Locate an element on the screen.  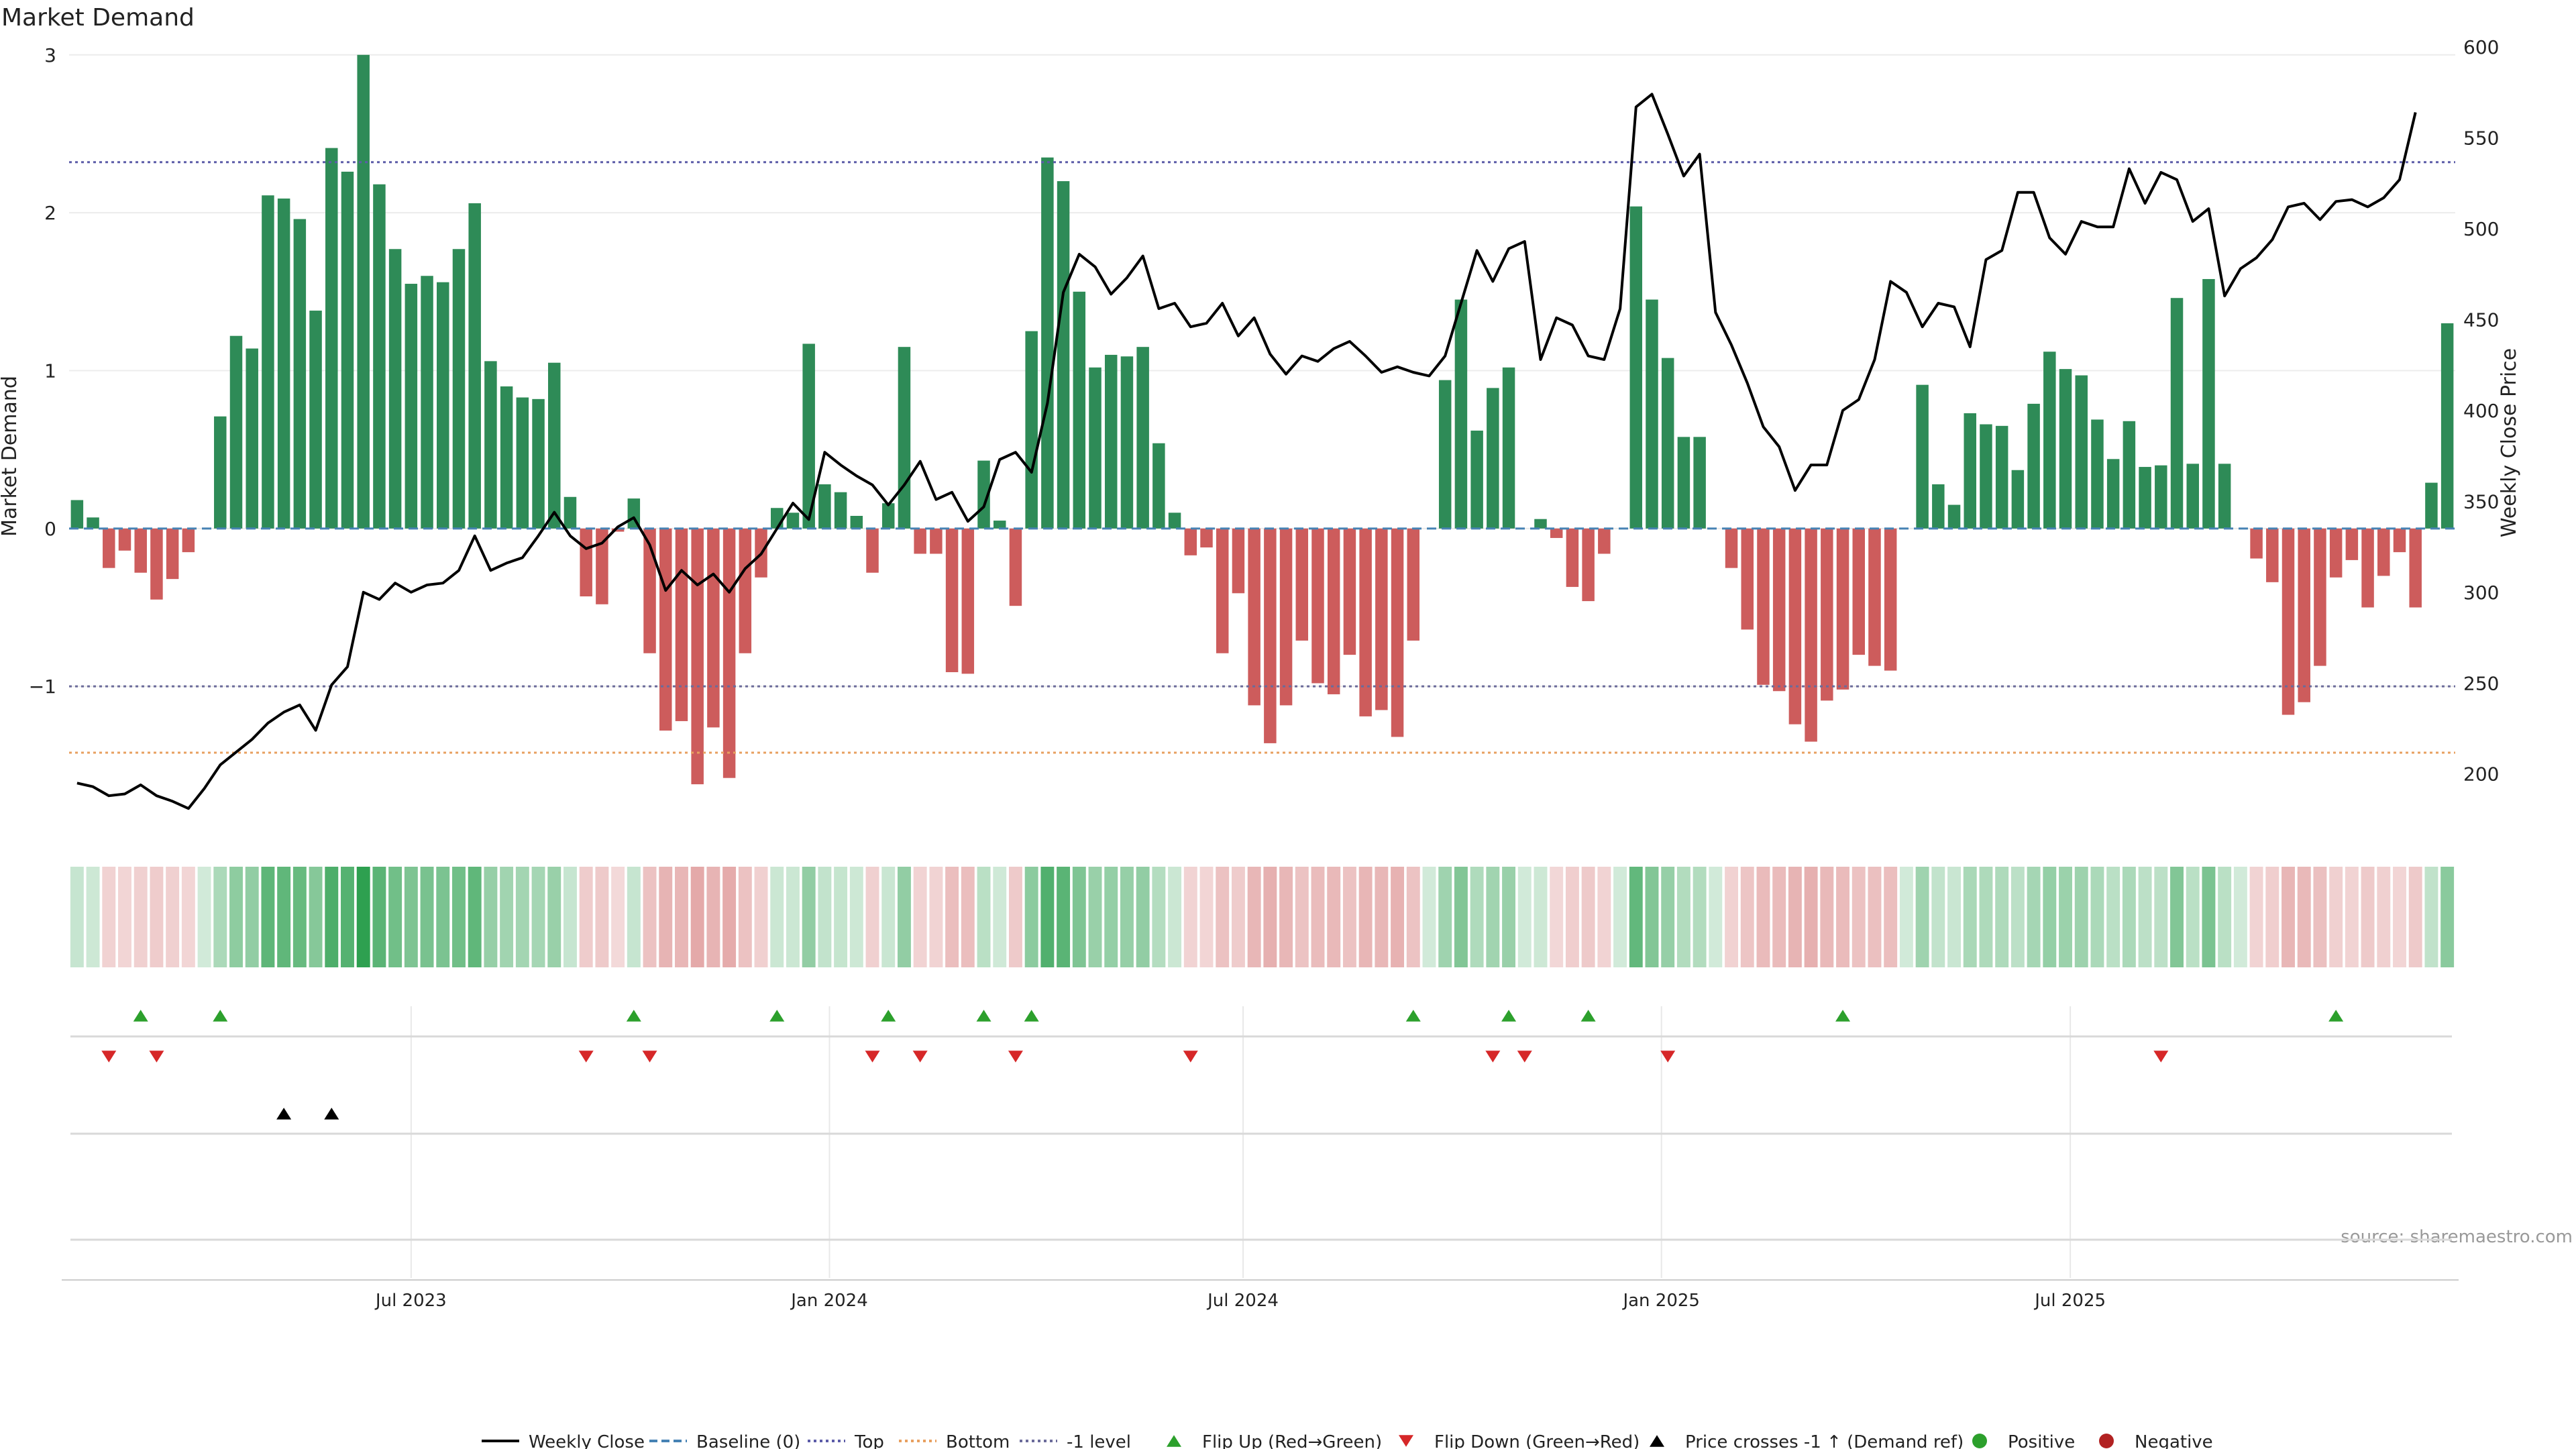
y-tick-label: 2 is located at coordinates (50, 213).